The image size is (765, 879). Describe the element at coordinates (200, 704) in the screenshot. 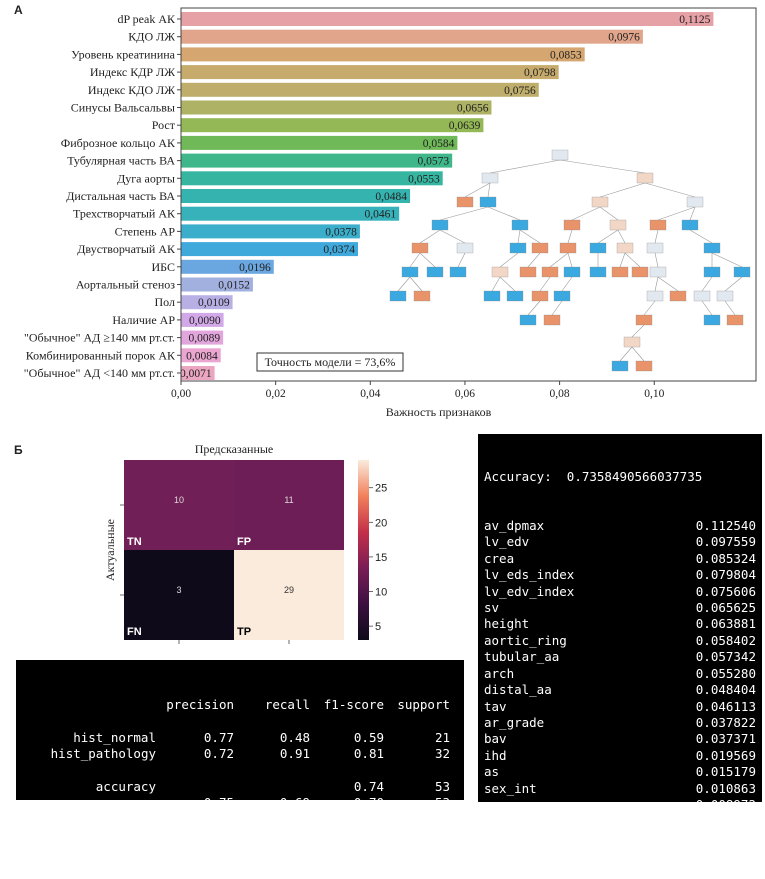

I see `report-cell: precision` at that location.